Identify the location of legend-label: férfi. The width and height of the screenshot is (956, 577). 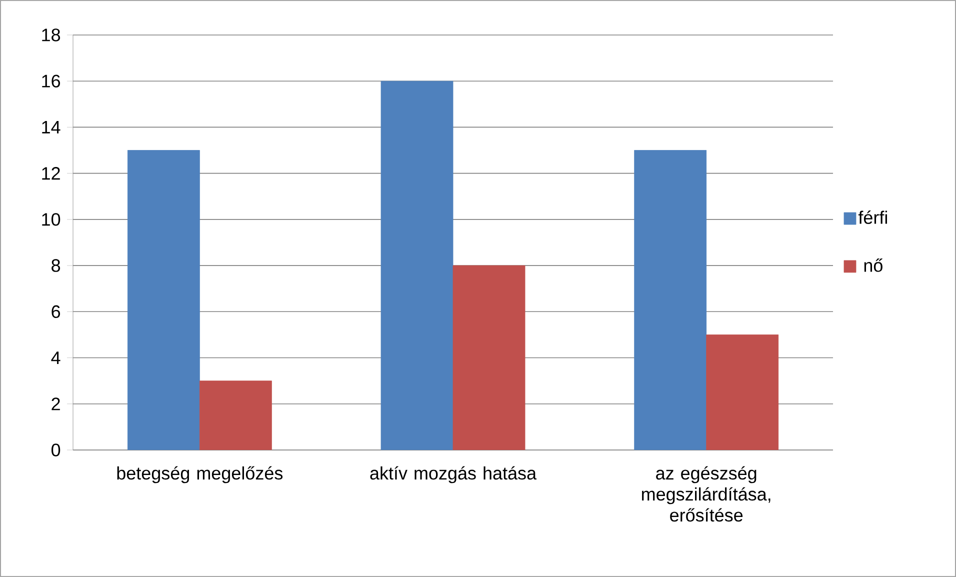
(872, 217).